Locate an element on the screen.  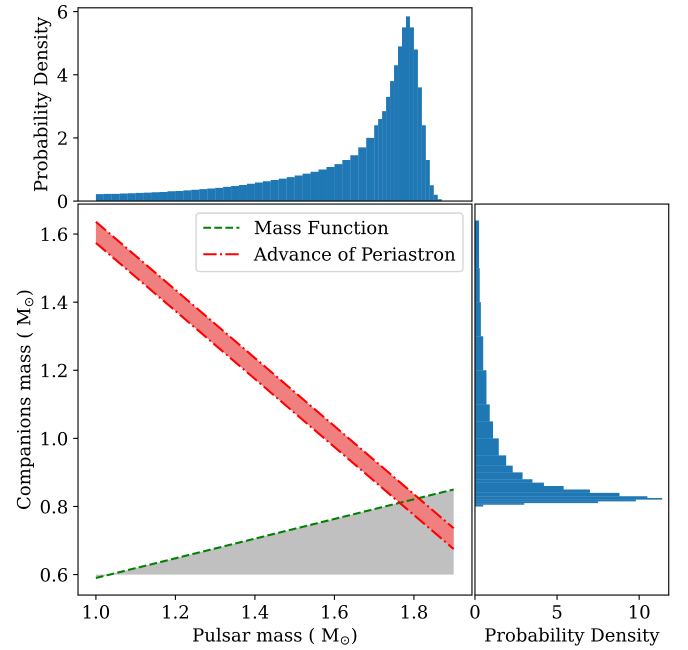
x-axis-title: Pulsar mass ( M$_{⊙}$) is located at coordinates (274, 636).